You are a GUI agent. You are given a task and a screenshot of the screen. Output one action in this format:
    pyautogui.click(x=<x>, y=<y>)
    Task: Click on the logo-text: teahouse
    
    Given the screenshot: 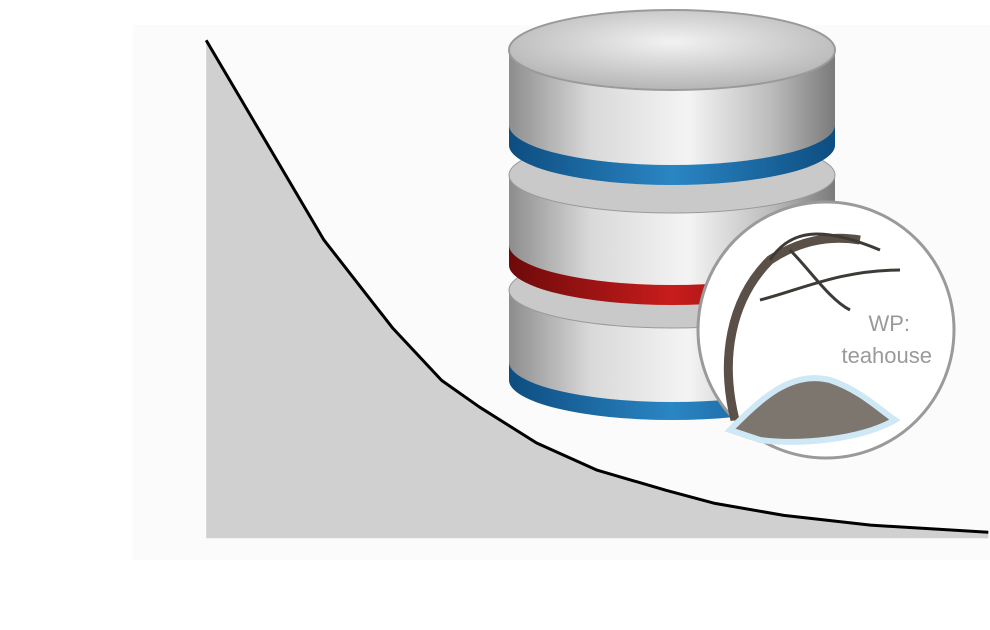 What is the action you would take?
    pyautogui.click(x=886, y=355)
    